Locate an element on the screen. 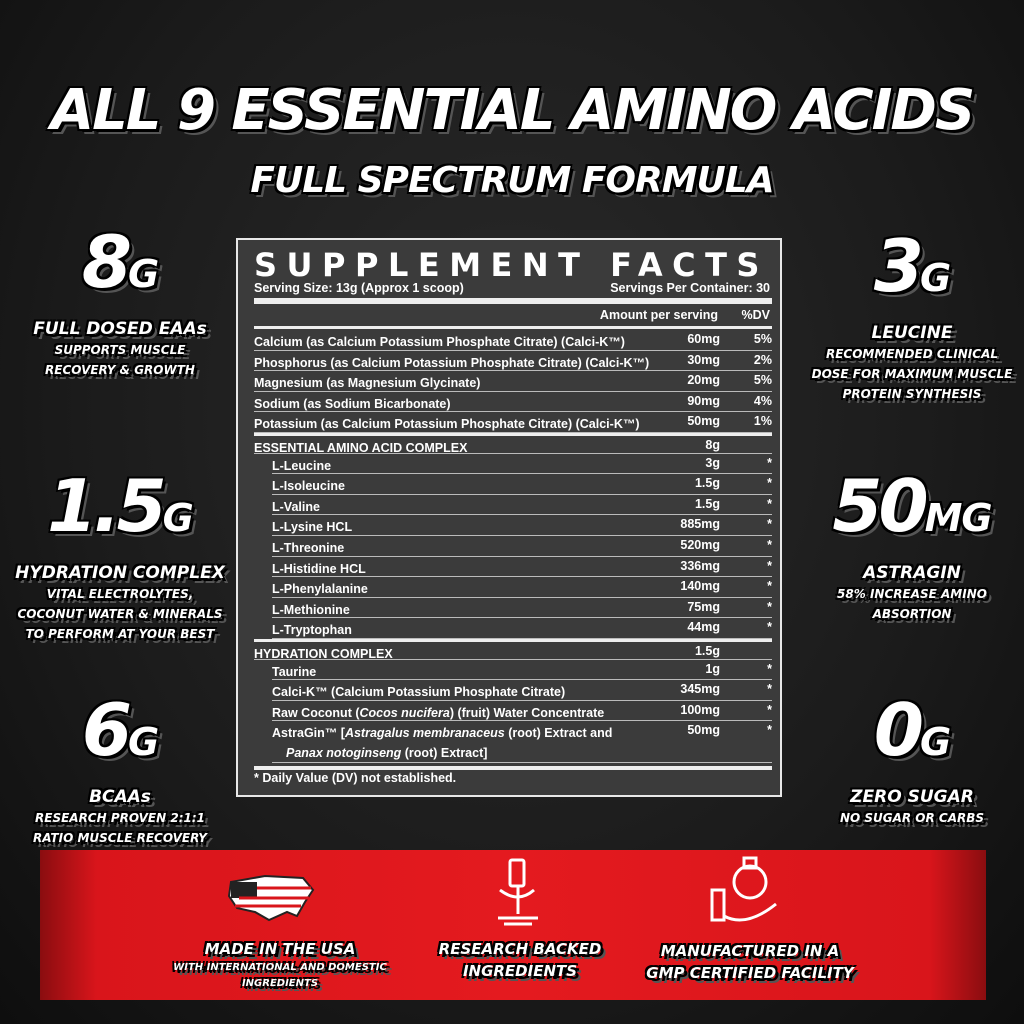 The height and width of the screenshot is (1024, 1024). title: ALL 9 ESSENTIAL AMINO ACIDS is located at coordinates (513, 110).